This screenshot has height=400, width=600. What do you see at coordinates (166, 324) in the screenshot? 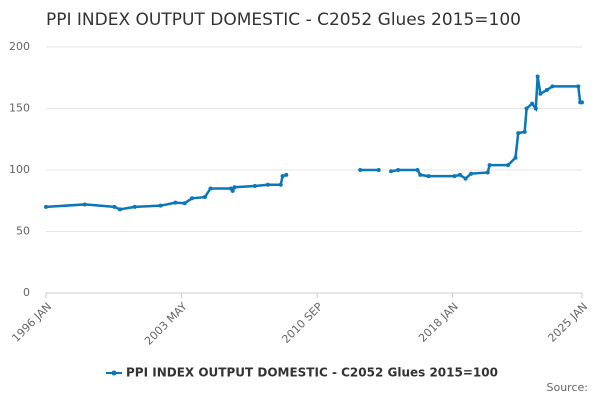
I see `x-tick-label: 2003 MAY` at bounding box center [166, 324].